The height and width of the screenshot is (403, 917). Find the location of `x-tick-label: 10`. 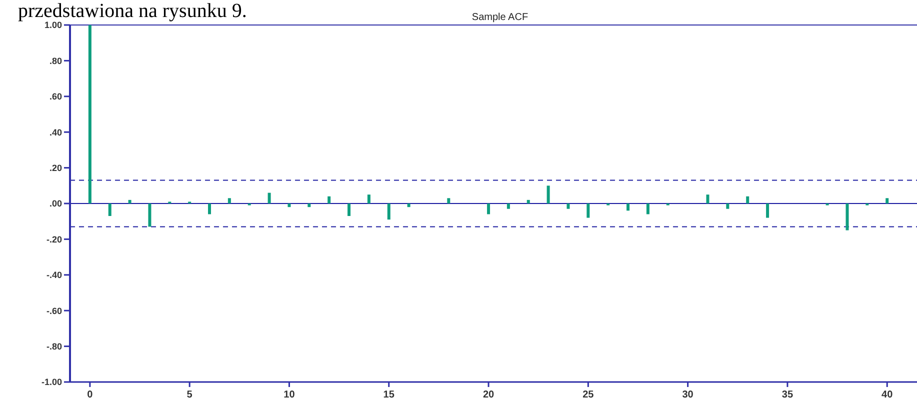

x-tick-label: 10 is located at coordinates (290, 395).